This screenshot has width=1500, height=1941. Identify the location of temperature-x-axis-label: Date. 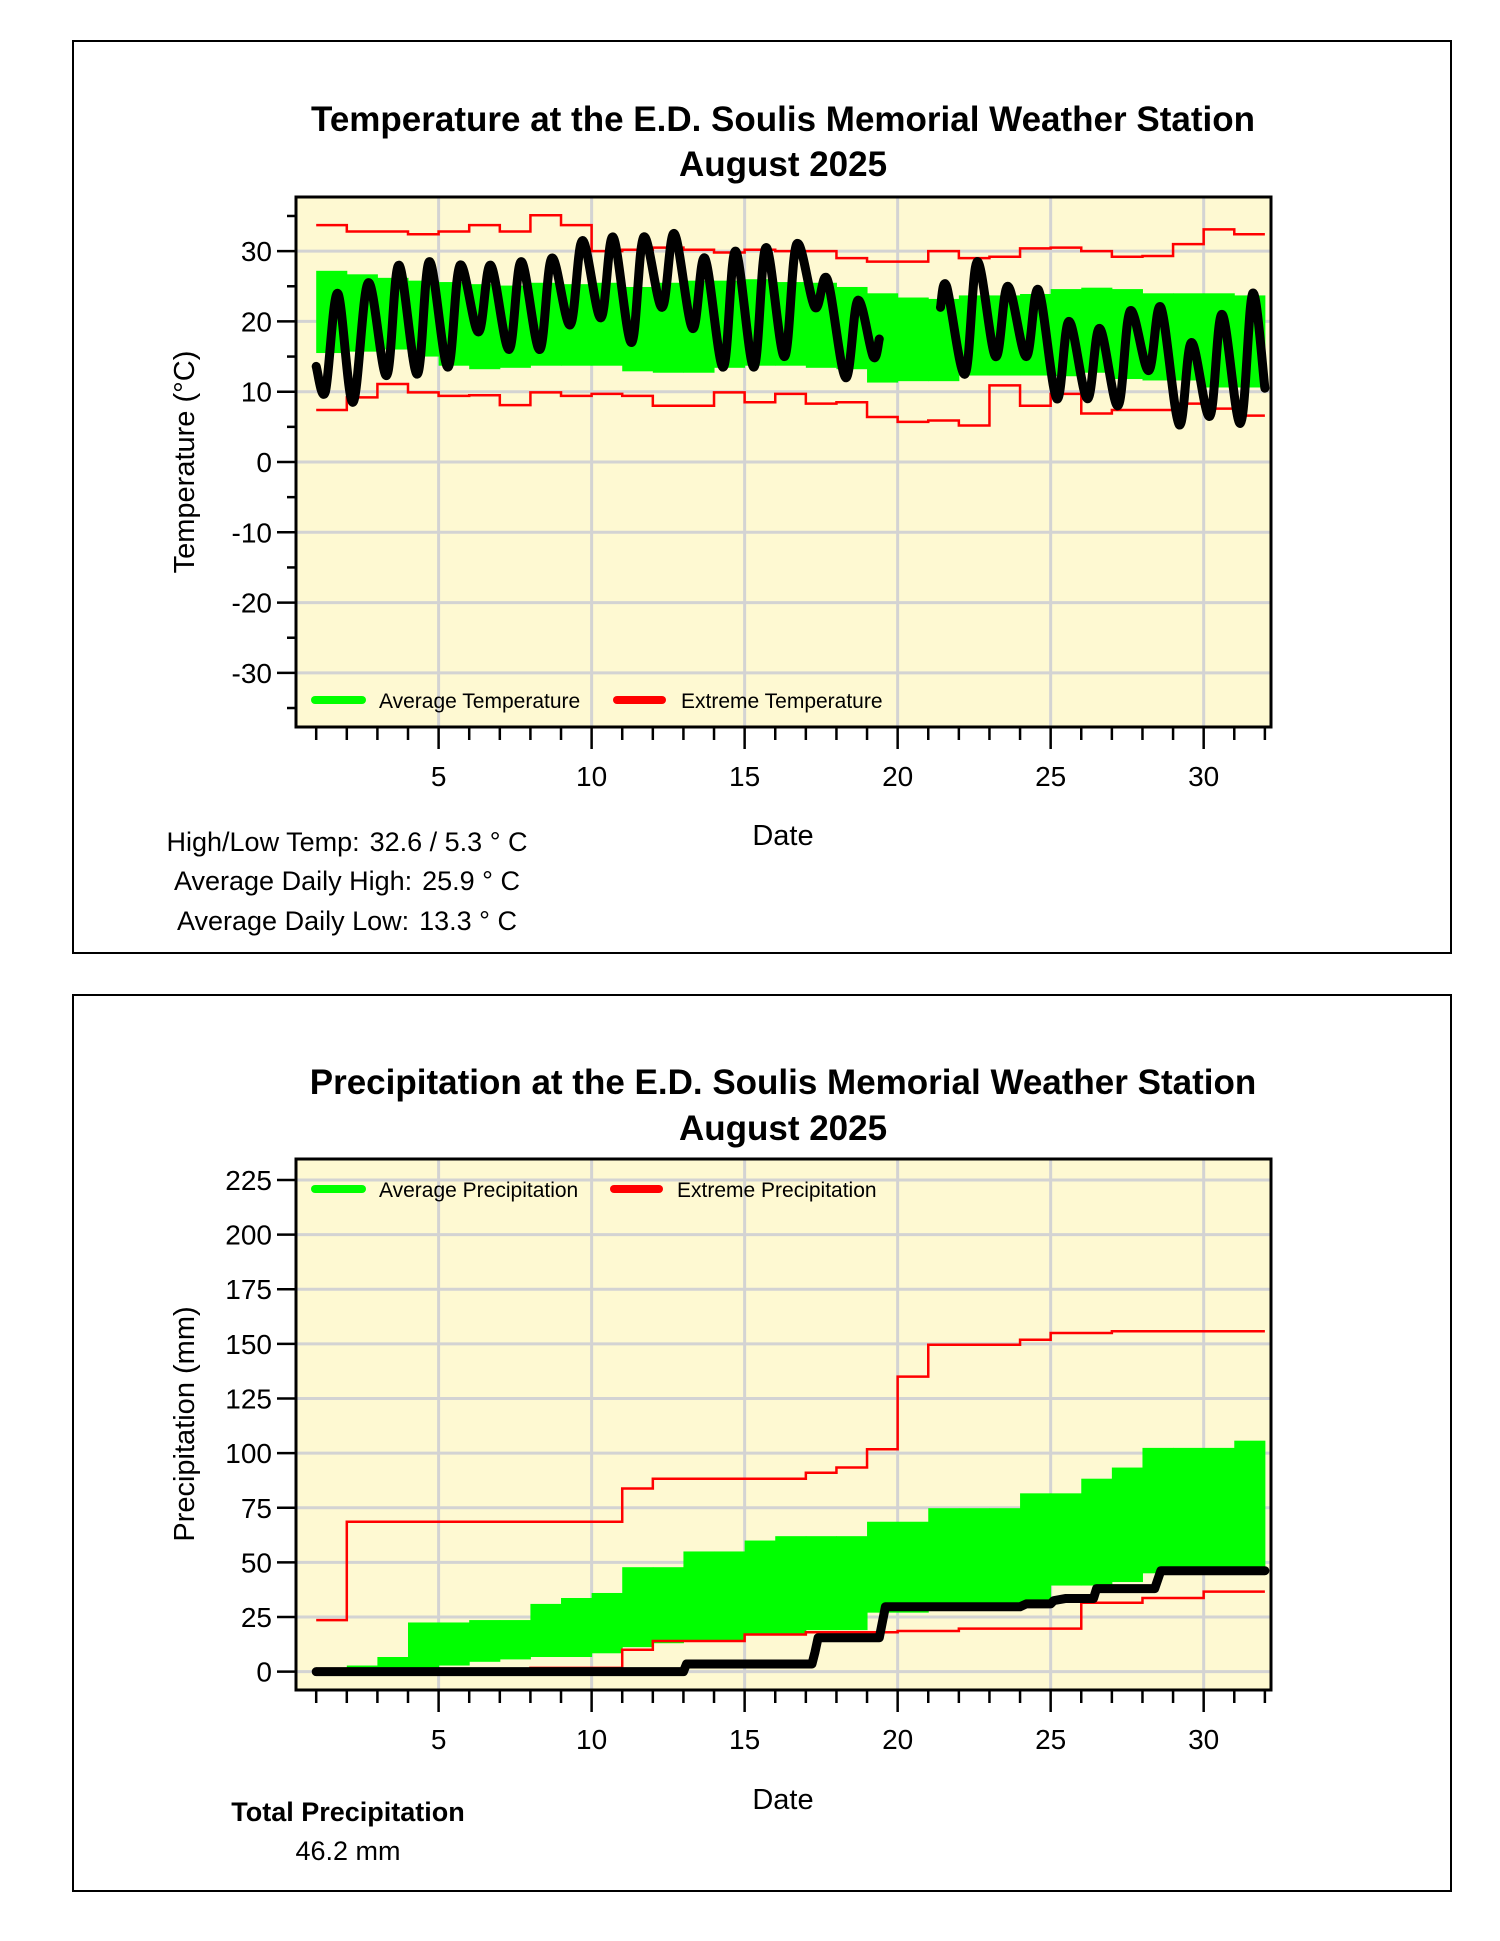
(782, 836).